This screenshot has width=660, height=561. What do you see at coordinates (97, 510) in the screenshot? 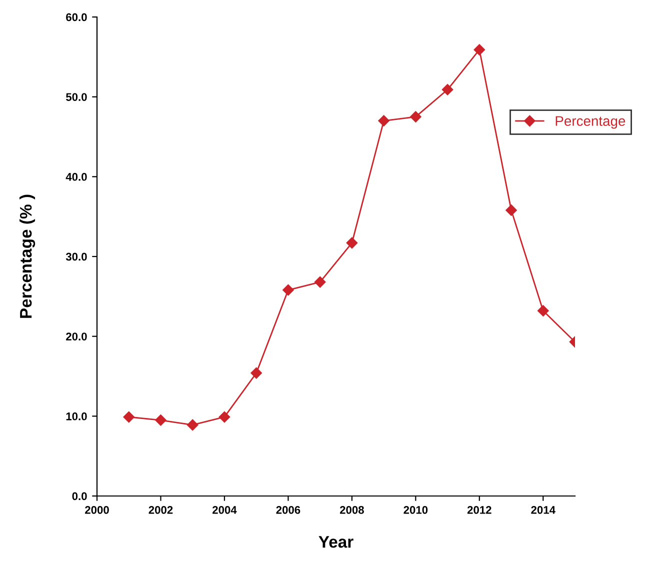
I see `x-tick-label: 2000` at bounding box center [97, 510].